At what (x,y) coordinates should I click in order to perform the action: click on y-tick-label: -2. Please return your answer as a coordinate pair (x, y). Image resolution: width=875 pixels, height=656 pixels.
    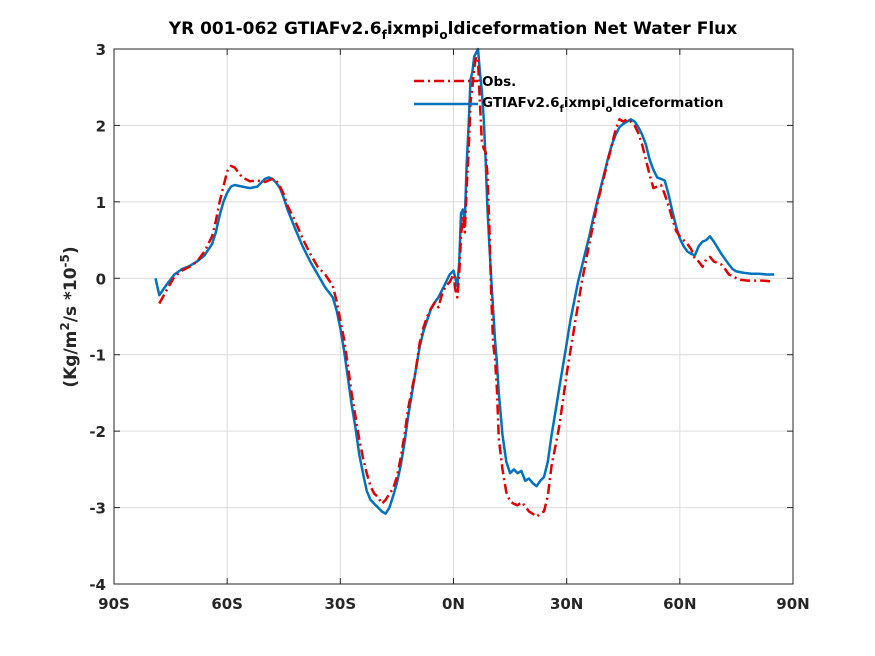
    Looking at the image, I should click on (97, 432).